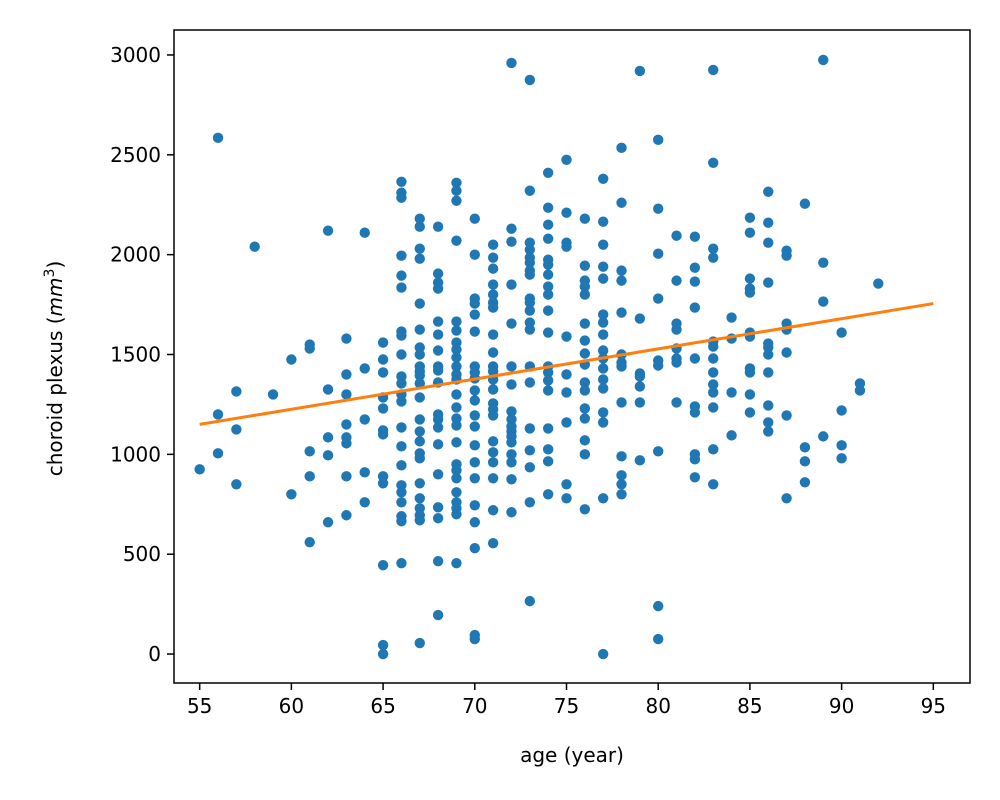 Image resolution: width=1000 pixels, height=800 pixels. I want to click on y-tick-label: 3000, so click(135, 55).